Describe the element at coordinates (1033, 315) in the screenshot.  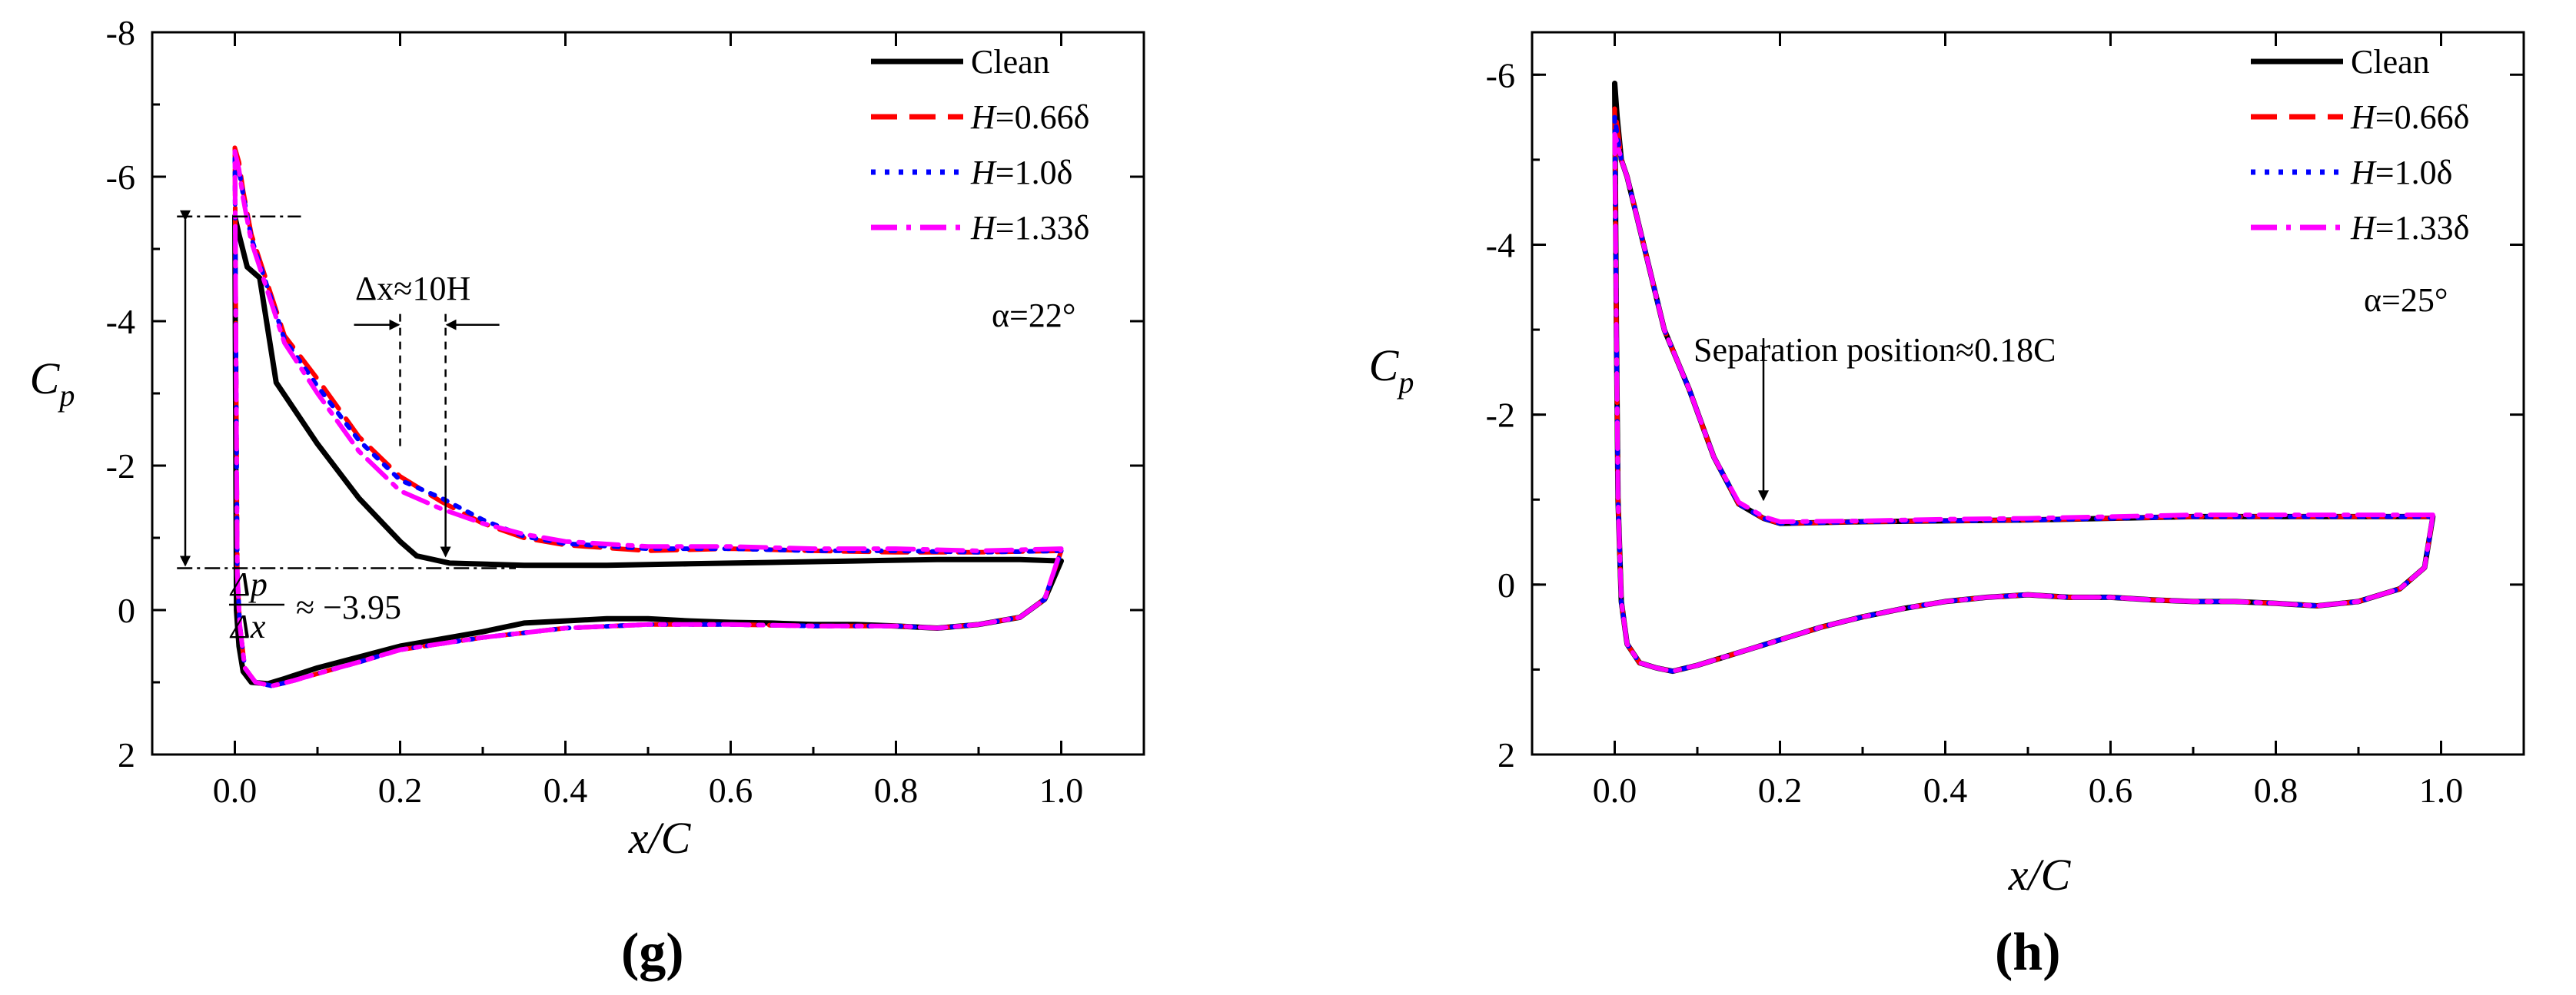
I see `alpha-label: α=22°` at that location.